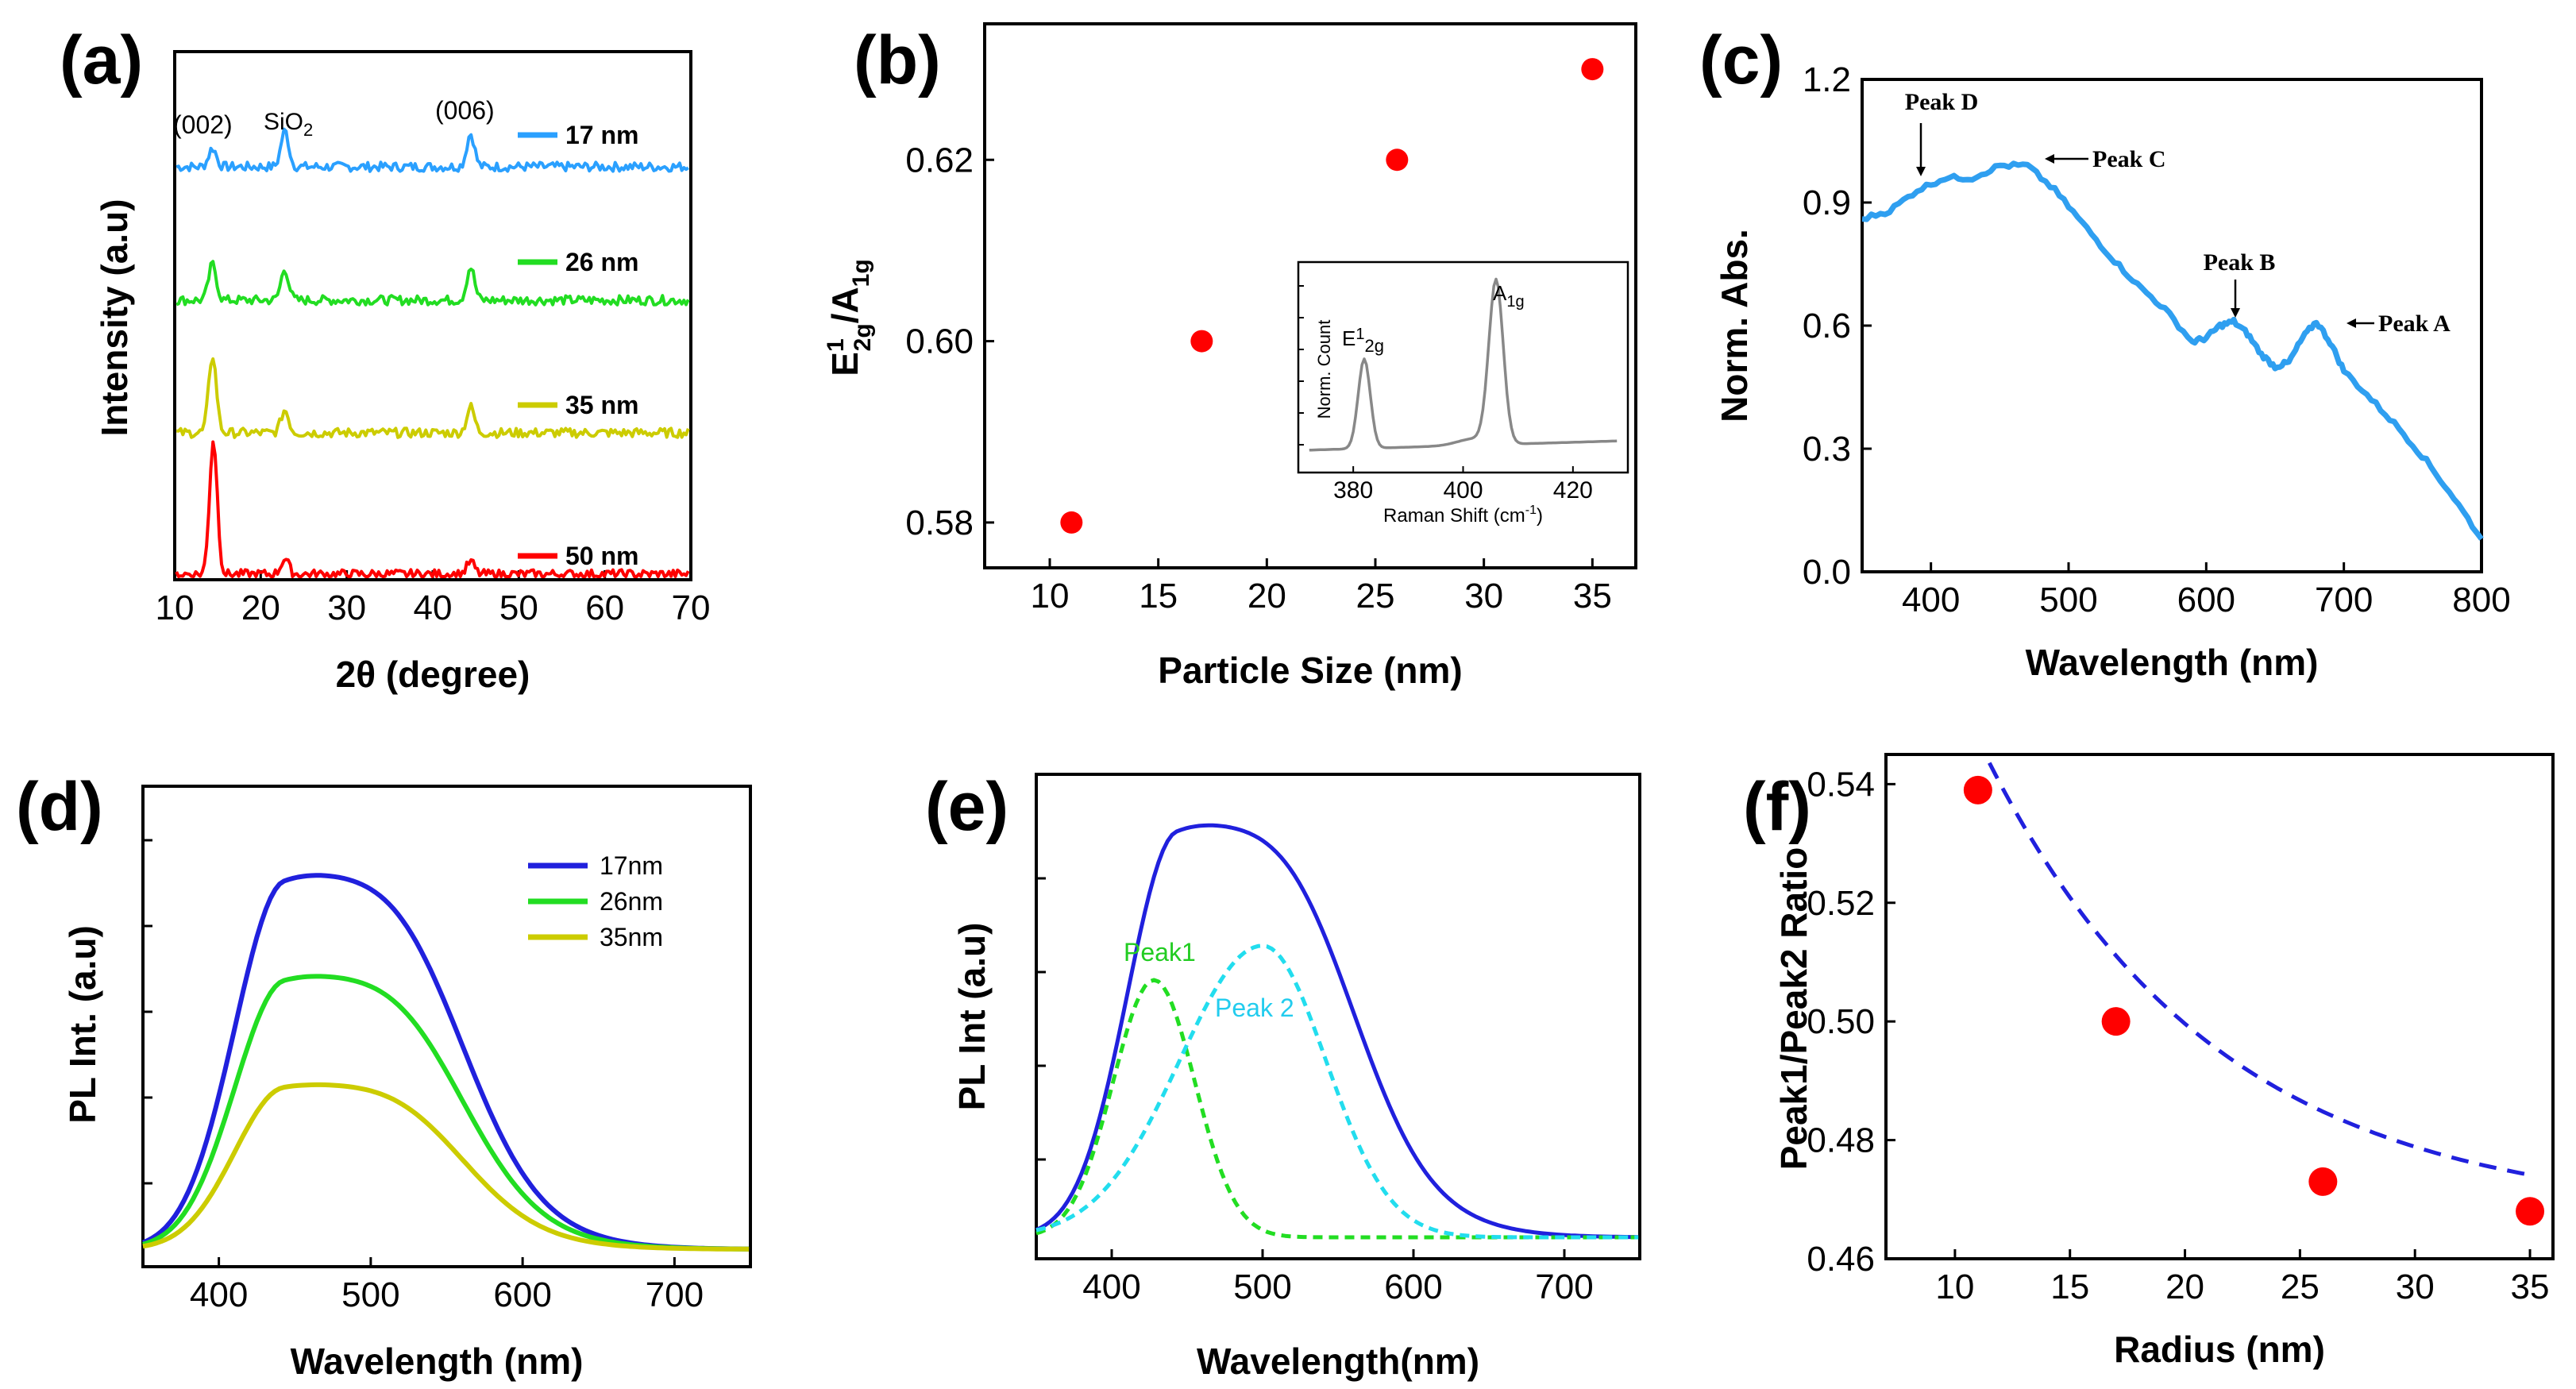  I want to click on inset-xtick-label: 400, so click(1463, 490).